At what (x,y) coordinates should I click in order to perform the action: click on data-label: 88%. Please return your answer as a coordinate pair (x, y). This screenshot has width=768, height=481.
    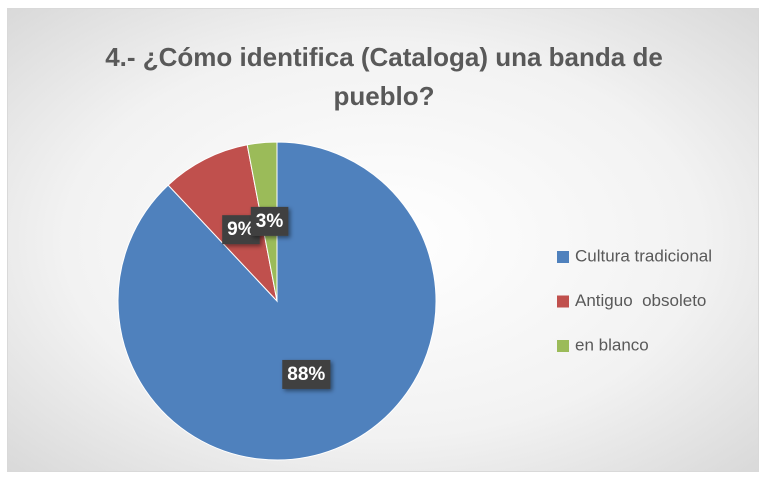
    Looking at the image, I should click on (306, 374).